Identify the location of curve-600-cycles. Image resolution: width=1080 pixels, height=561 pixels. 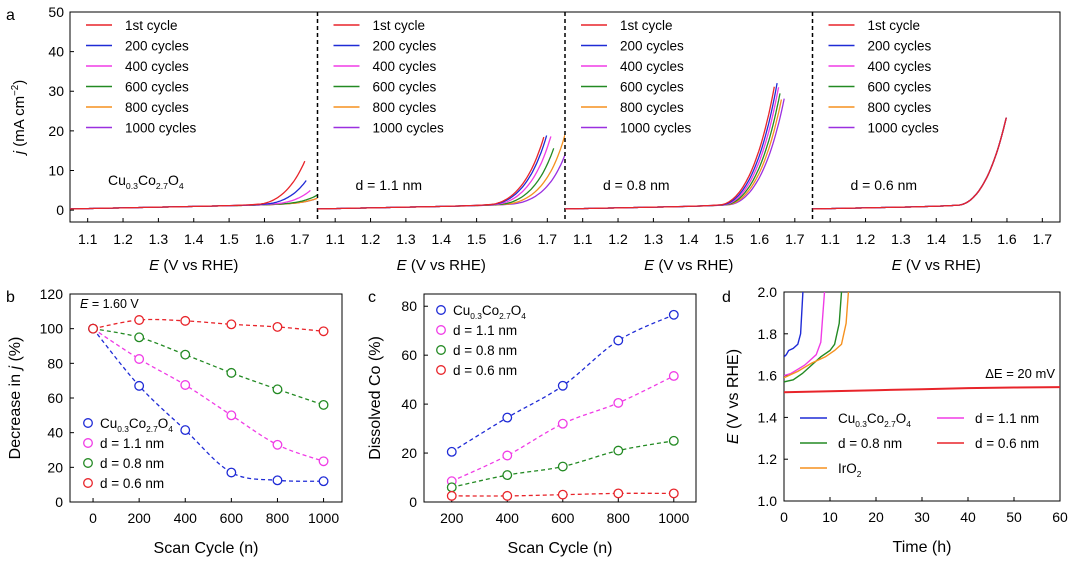
(436, 179).